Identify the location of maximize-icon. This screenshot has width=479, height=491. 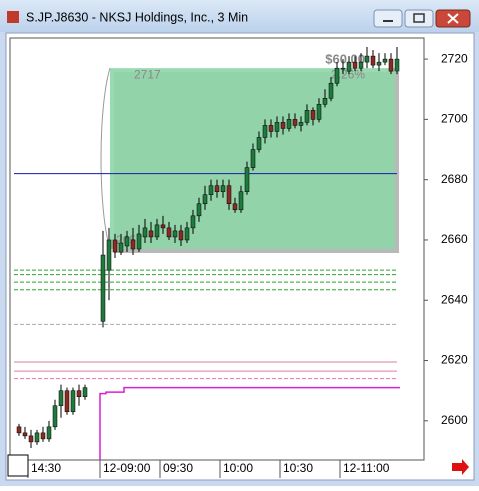
(419, 18).